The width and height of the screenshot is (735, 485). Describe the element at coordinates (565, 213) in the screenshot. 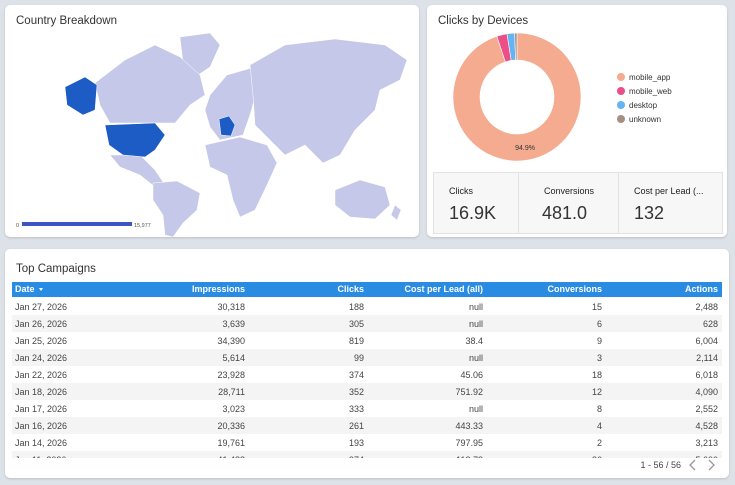

I see `scorecard-value: 481.0` at that location.